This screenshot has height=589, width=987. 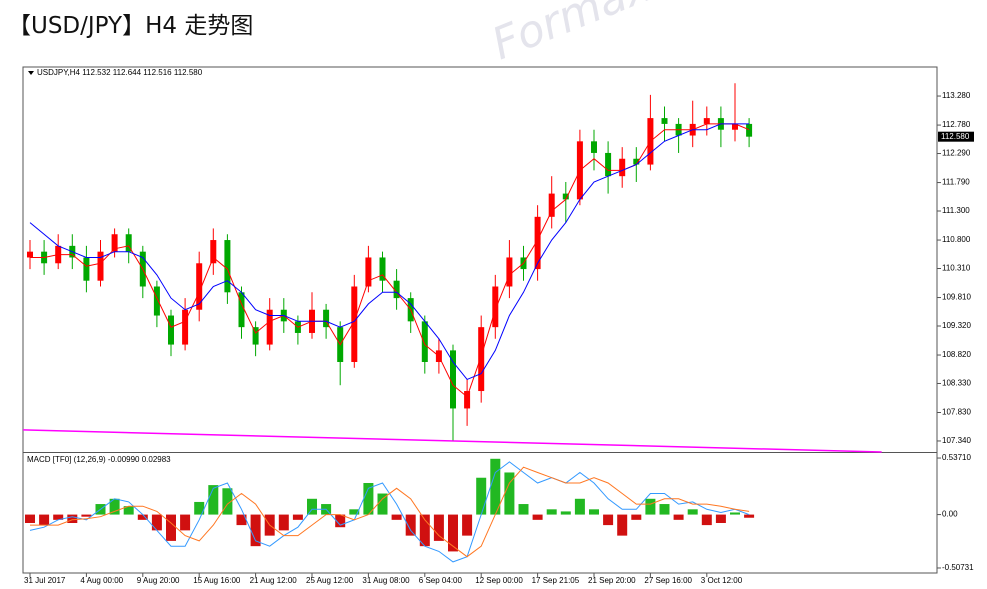 I want to click on x-tick-label: 17 Sep 21:05, so click(x=556, y=580).